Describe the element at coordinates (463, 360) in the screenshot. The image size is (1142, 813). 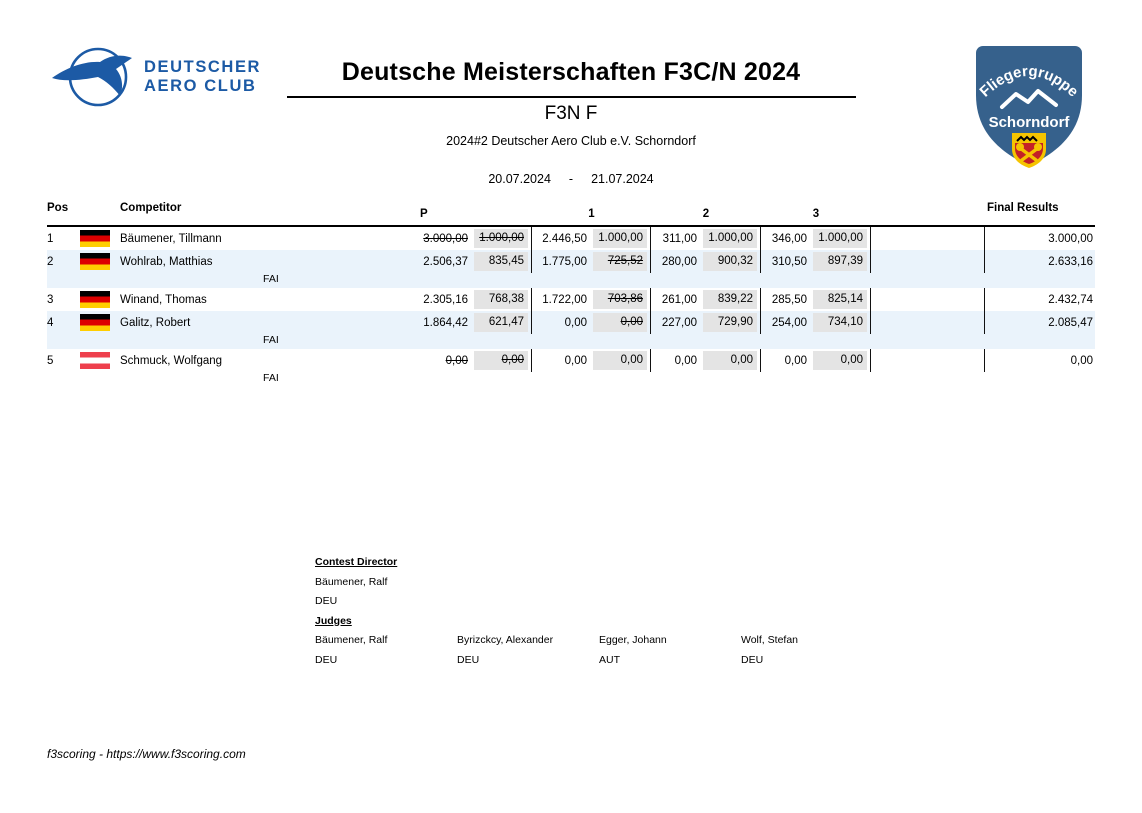
I see `round-p-scores: 0,00 0,00` at that location.